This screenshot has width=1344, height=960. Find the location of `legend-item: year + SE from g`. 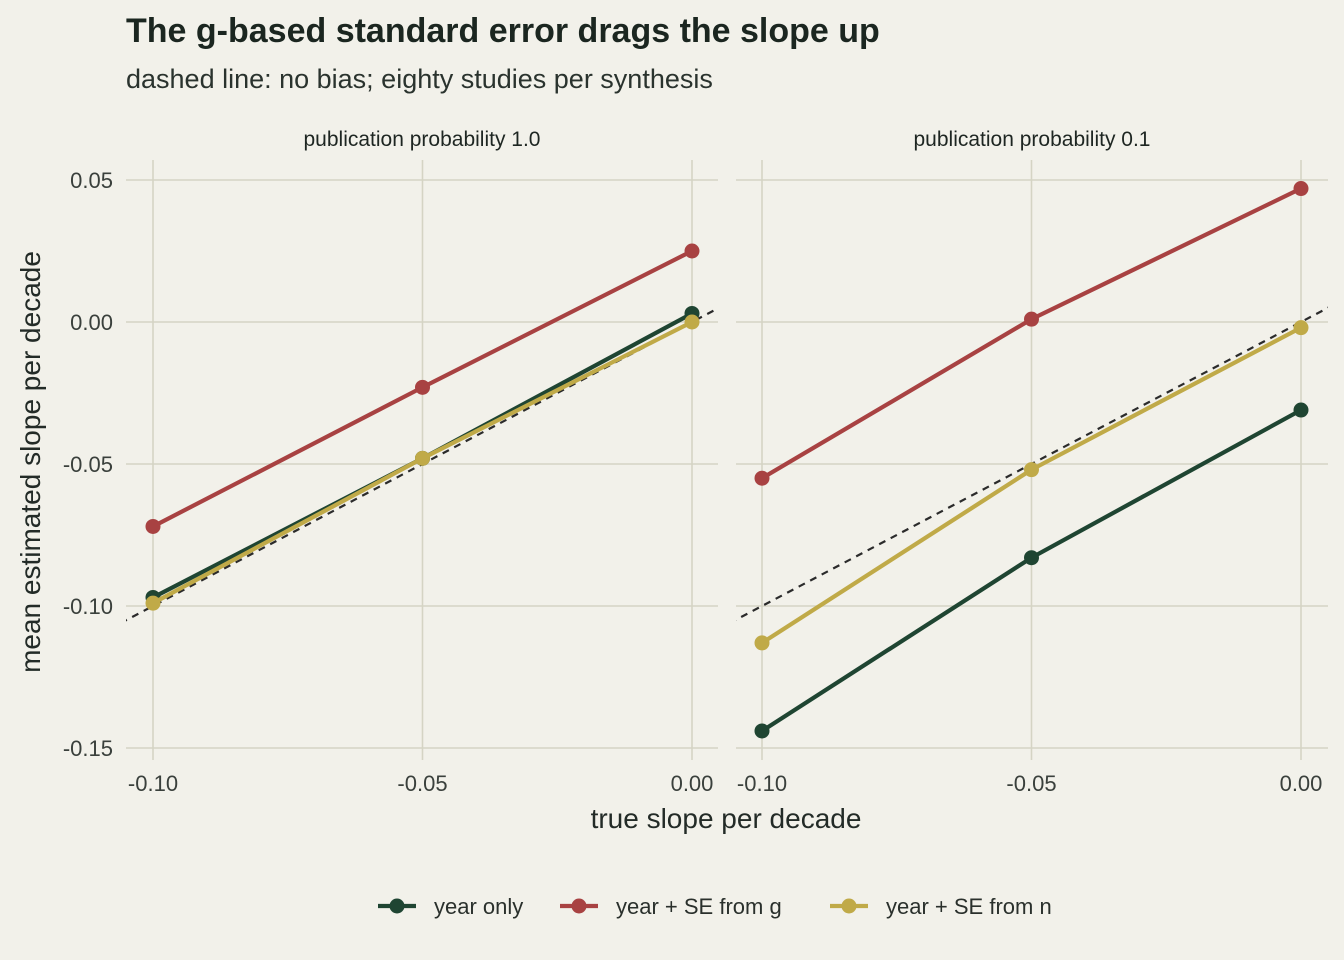

legend-item: year + SE from g is located at coordinates (671, 906).